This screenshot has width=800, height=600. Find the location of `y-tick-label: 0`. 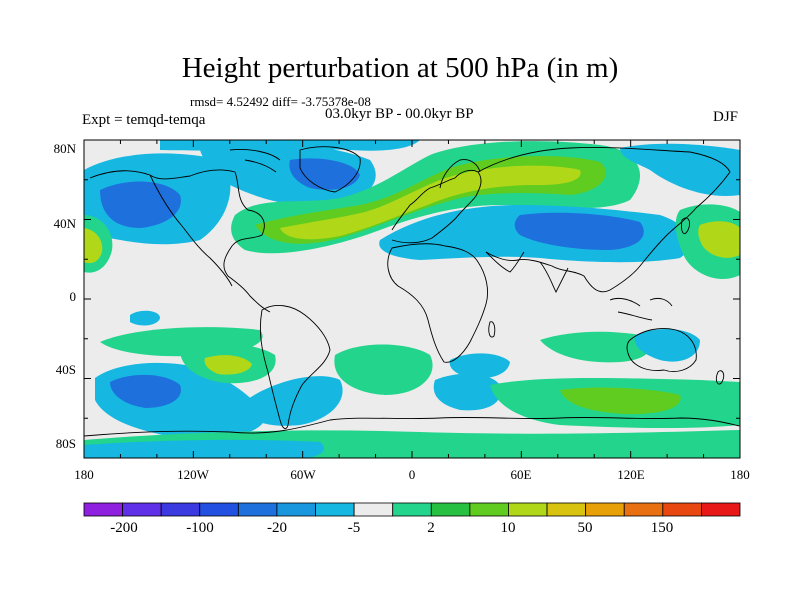

y-tick-label: 0 is located at coordinates (73, 296).